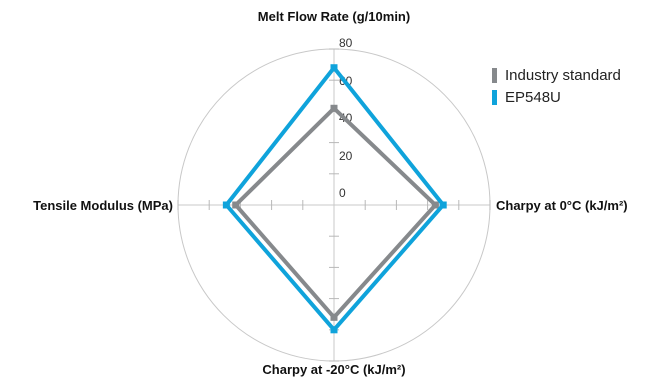 The width and height of the screenshot is (649, 380). What do you see at coordinates (563, 75) in the screenshot?
I see `legend-label: Industry standard` at bounding box center [563, 75].